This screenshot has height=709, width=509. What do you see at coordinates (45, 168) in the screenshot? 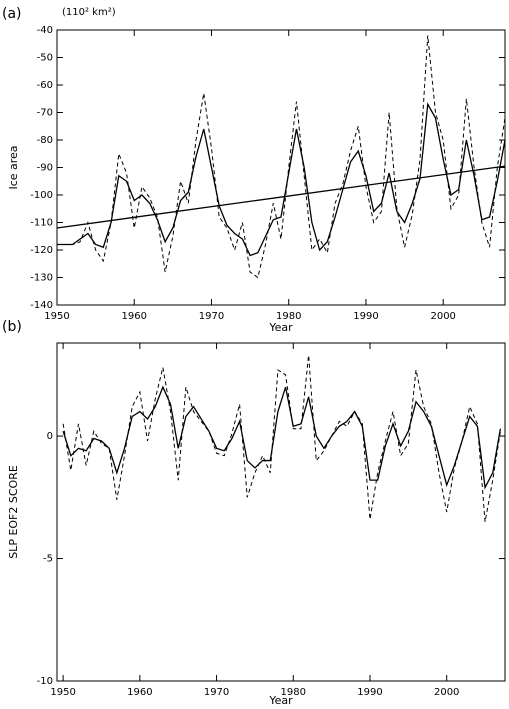
I see `y-tick-label: -90` at bounding box center [45, 168].